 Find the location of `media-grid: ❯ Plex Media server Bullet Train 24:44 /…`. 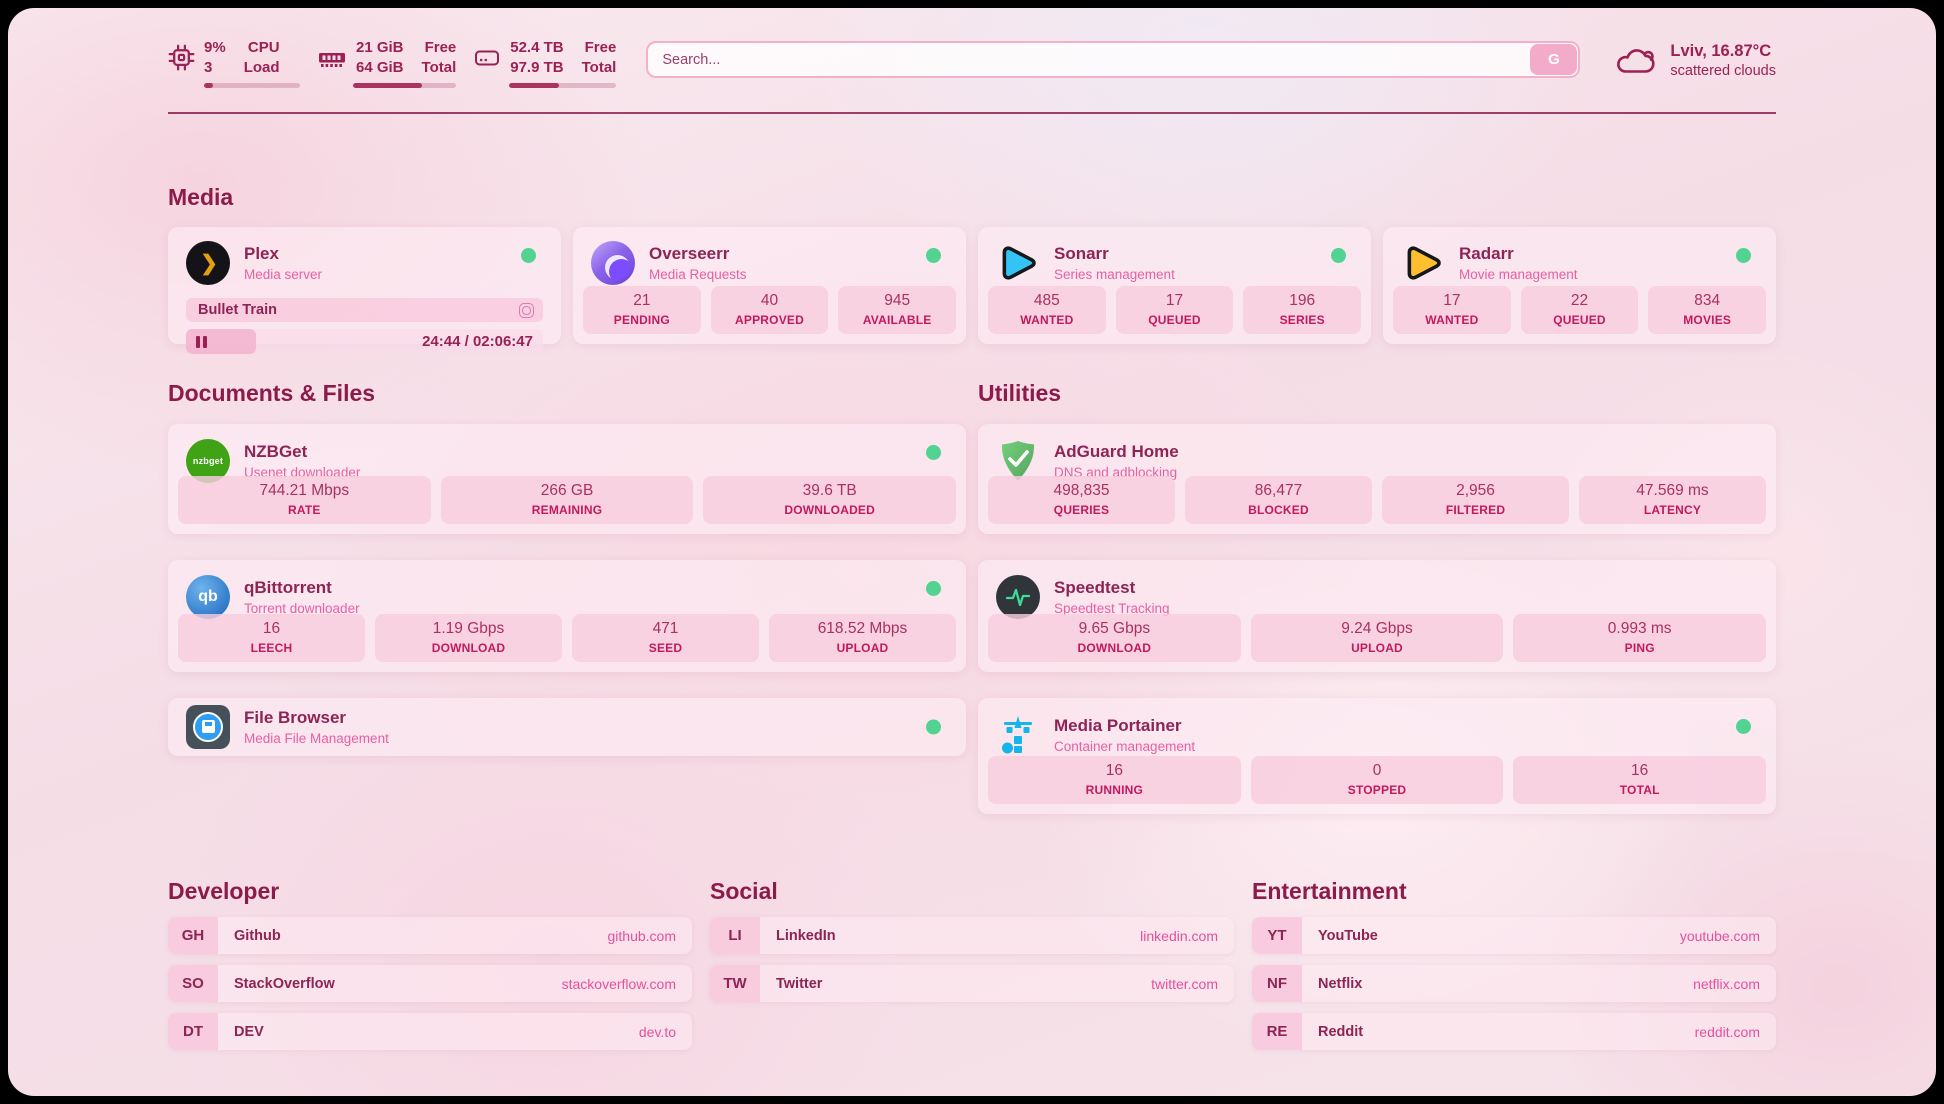

media-grid: ❯ Plex Media server Bullet Train 24:44 /… is located at coordinates (972, 291).